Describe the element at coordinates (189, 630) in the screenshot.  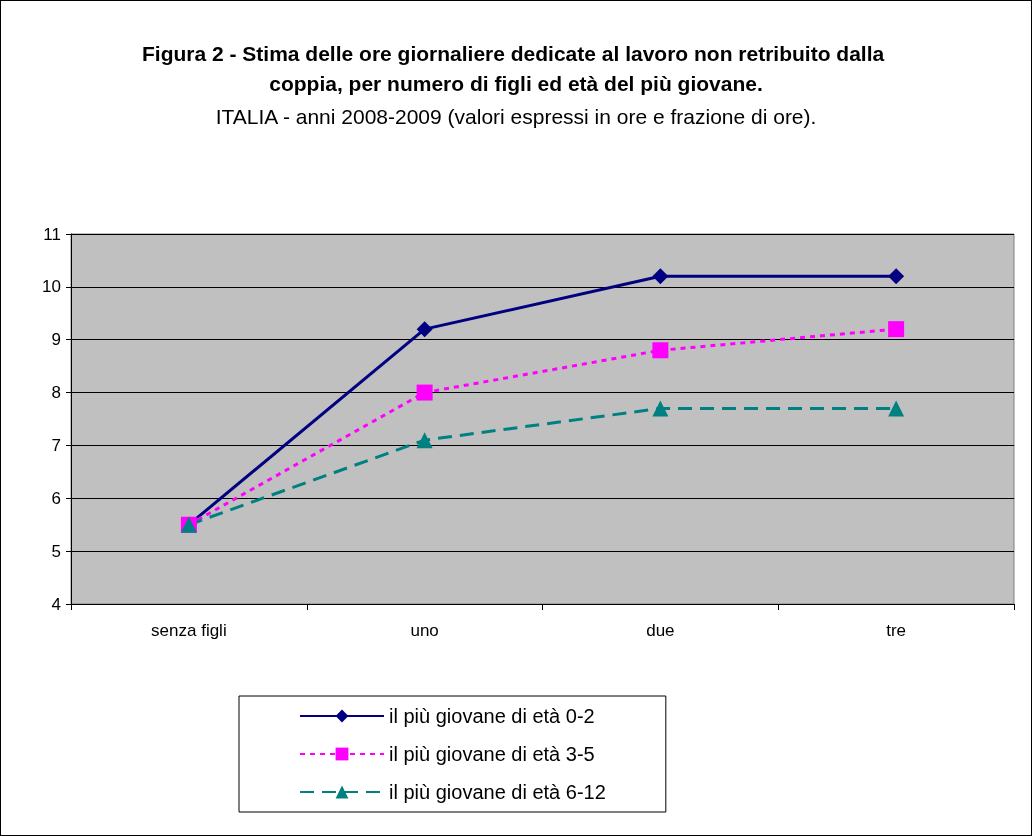
I see `x-tick-label: senza figli` at that location.